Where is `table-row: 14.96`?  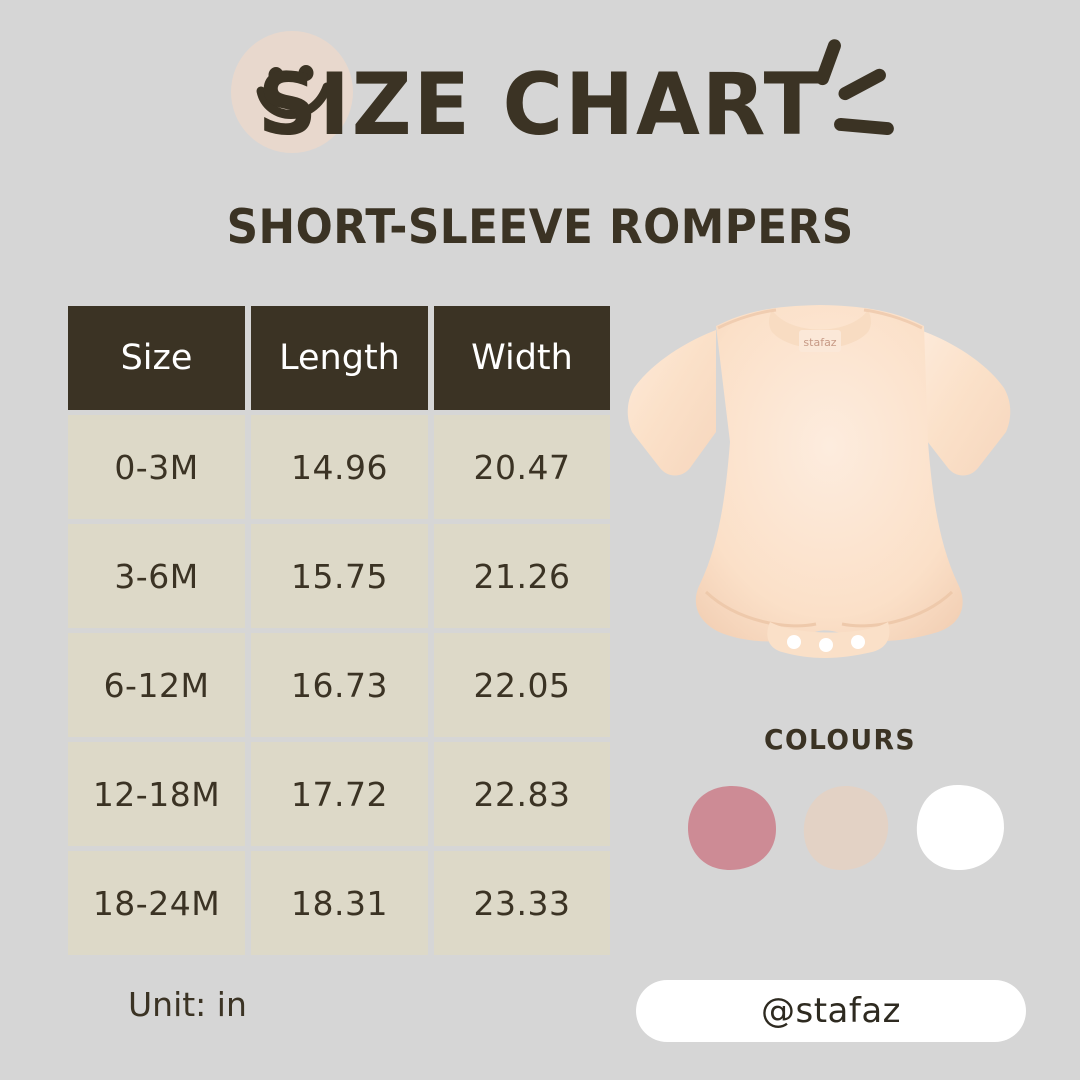 table-row: 14.96 is located at coordinates (339, 467).